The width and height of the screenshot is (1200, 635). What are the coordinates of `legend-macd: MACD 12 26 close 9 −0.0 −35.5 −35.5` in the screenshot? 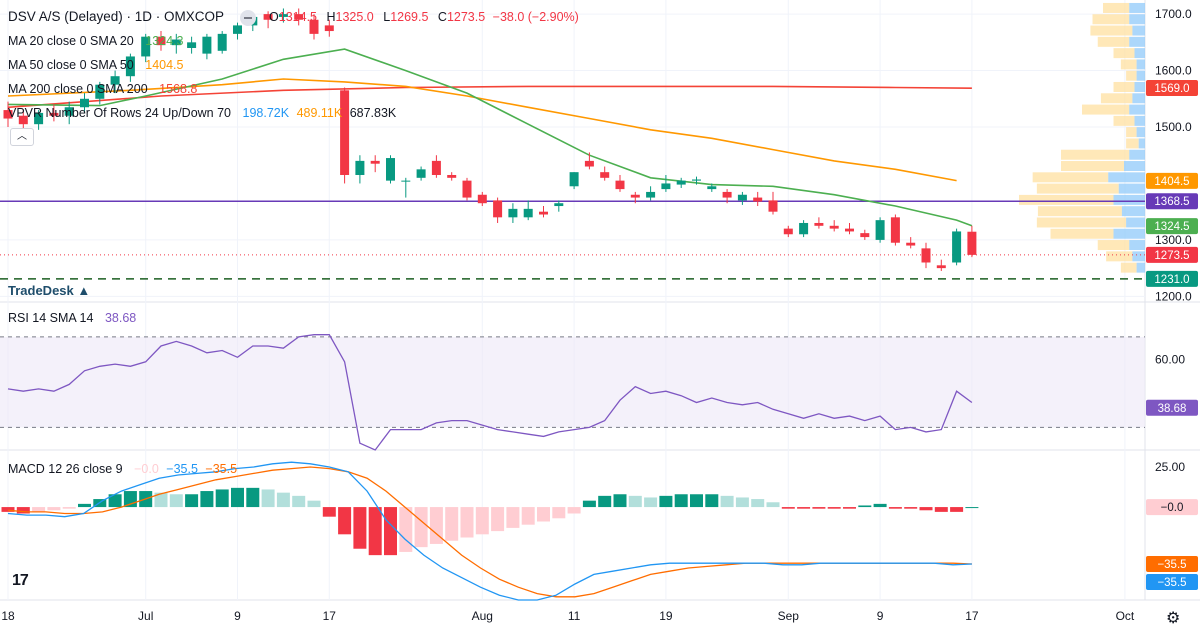 It's located at (122, 469).